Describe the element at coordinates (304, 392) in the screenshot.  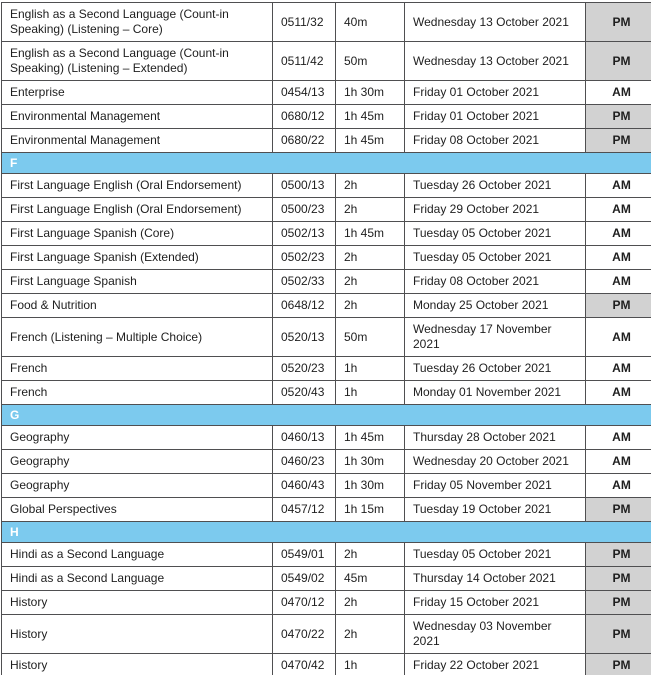
I see `paper-code-cell: 0520/43` at that location.